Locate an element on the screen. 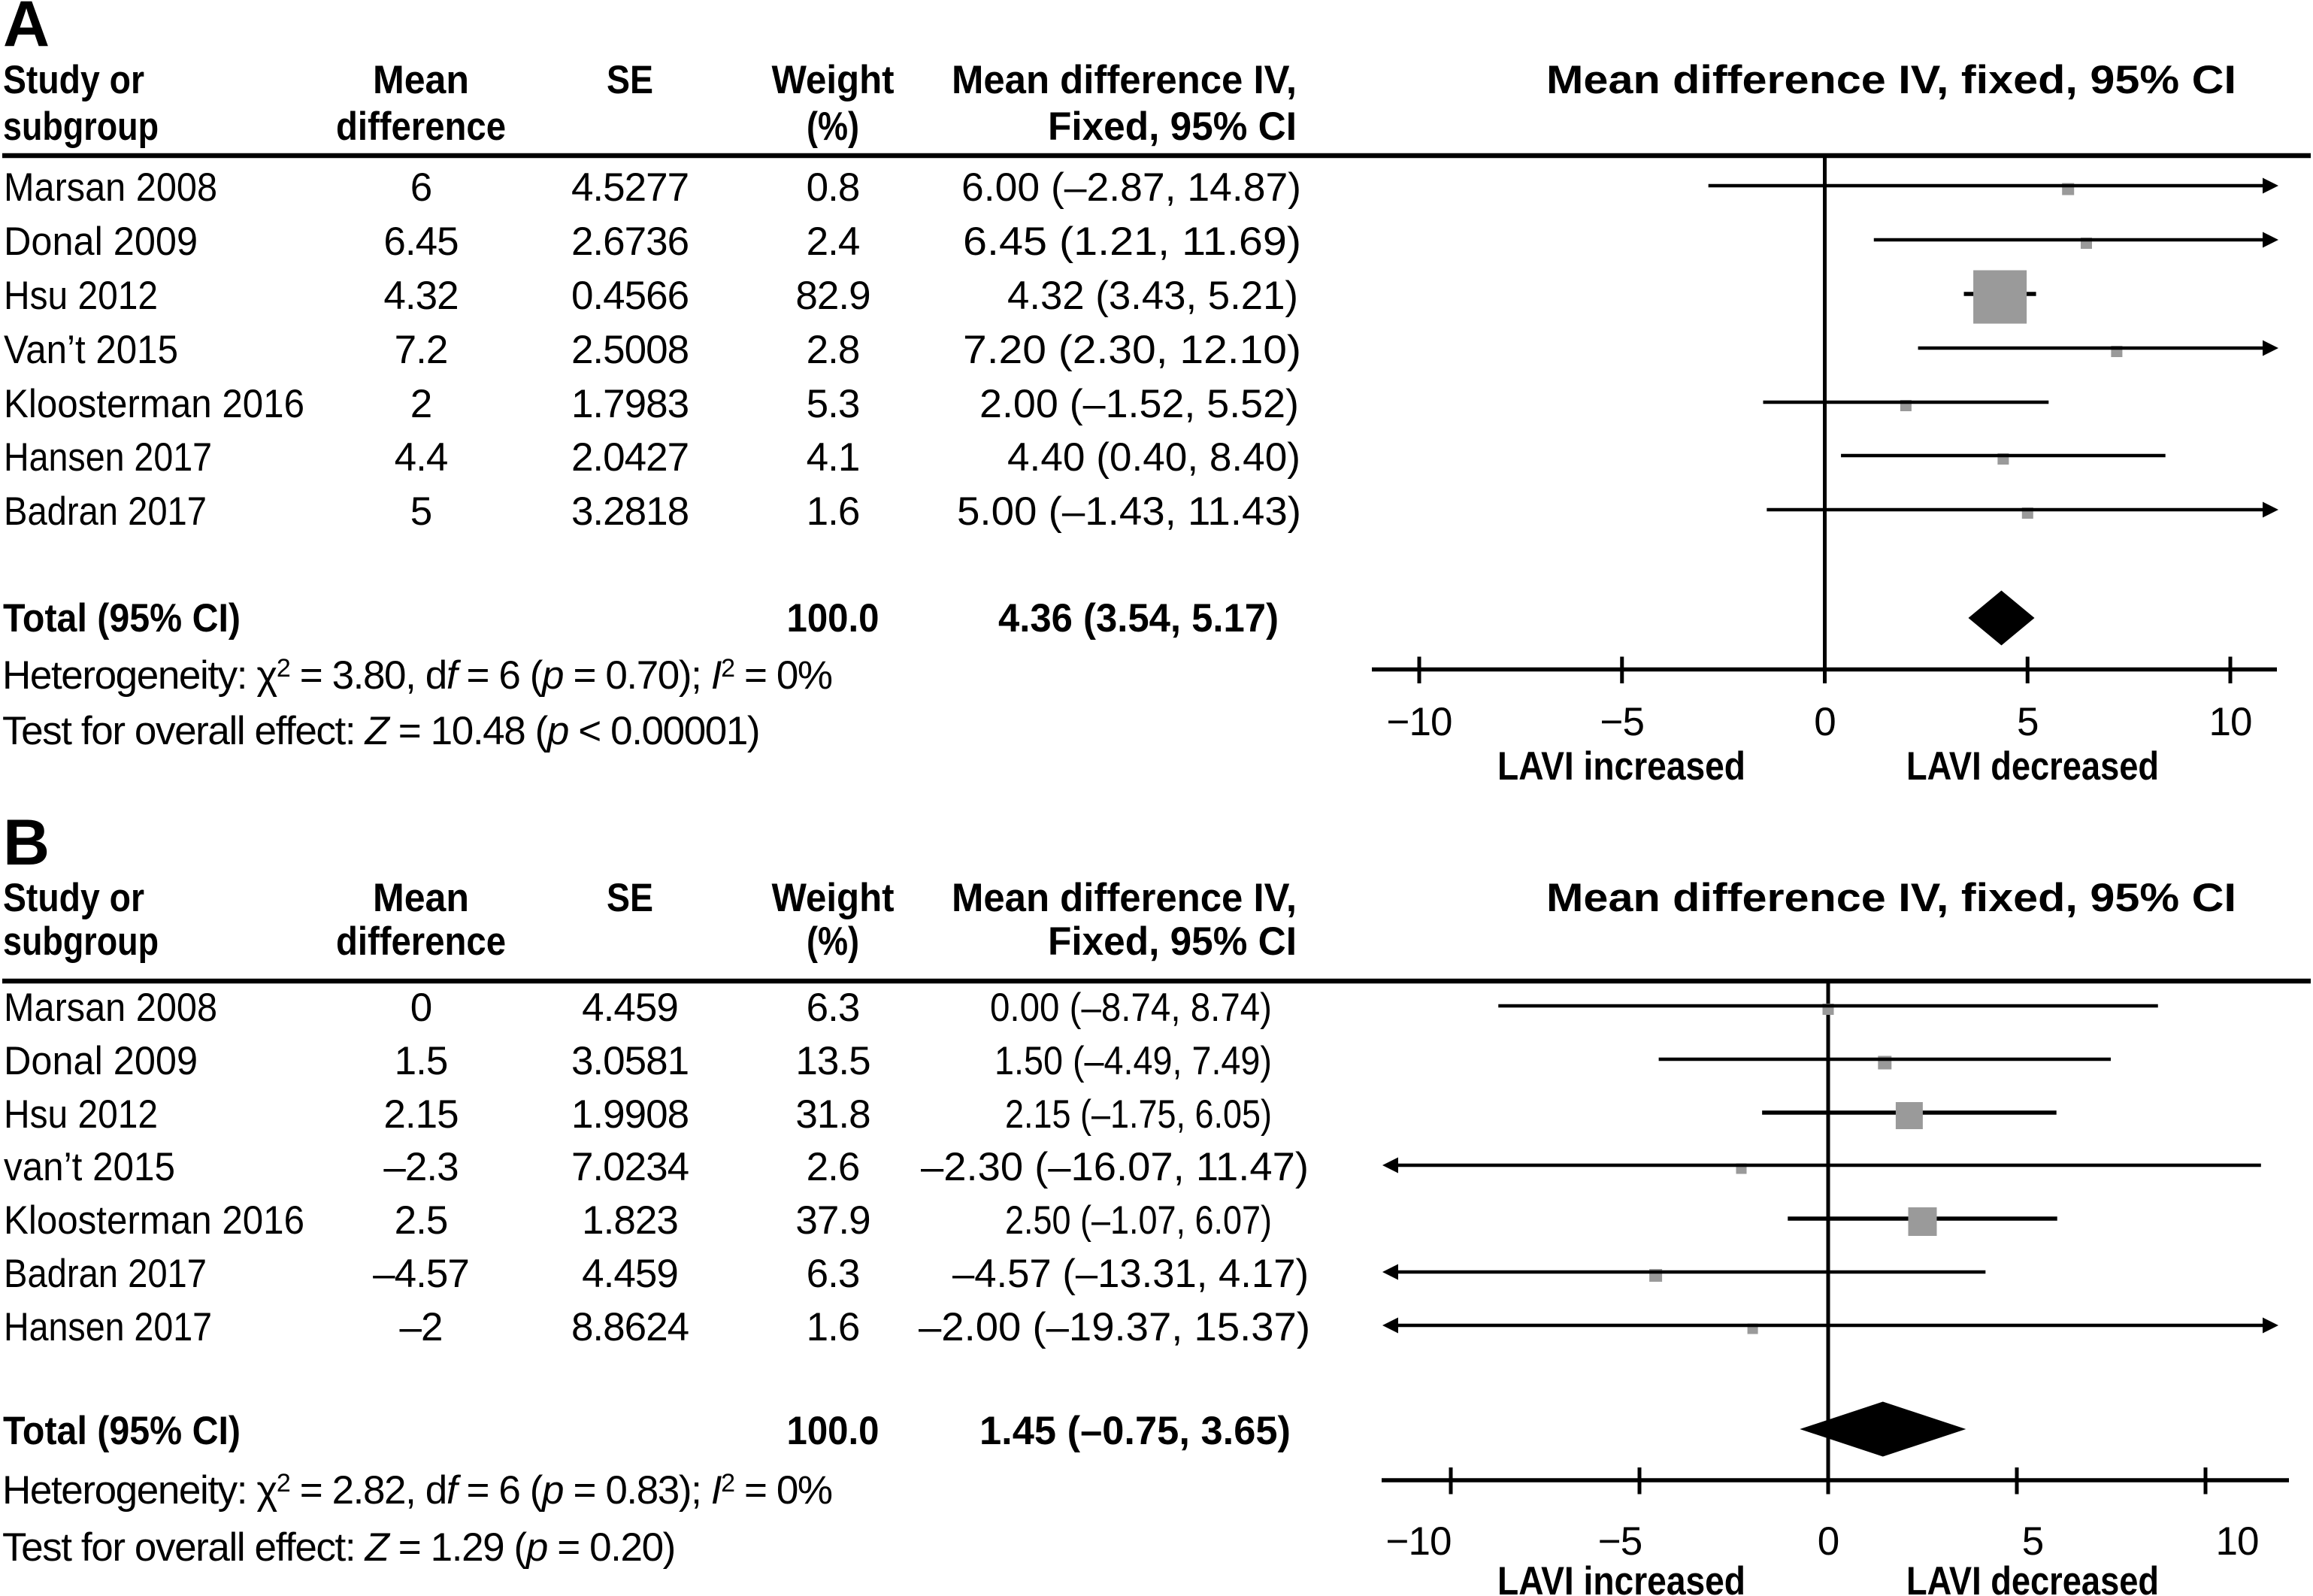  svg-text: 4.32 (3.43, 5.21) is located at coordinates (1152, 296).